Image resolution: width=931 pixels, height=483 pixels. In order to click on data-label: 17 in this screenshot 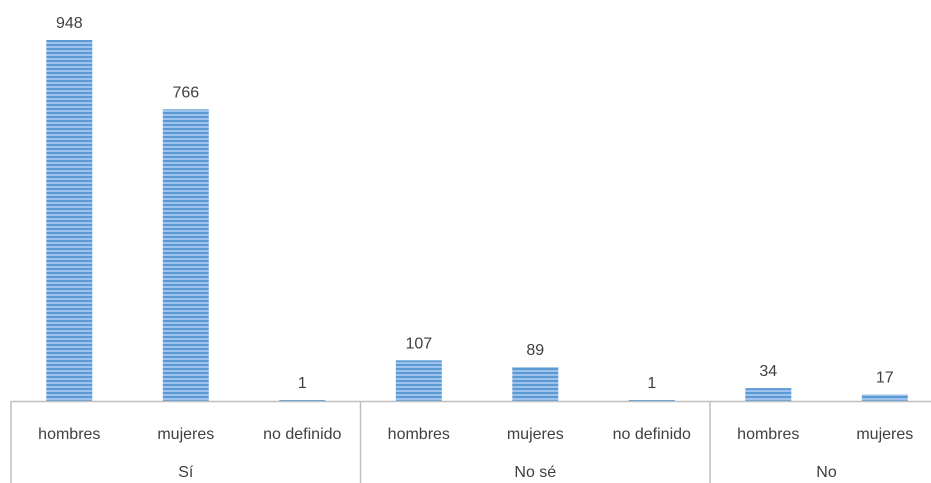, I will do `click(885, 378)`.